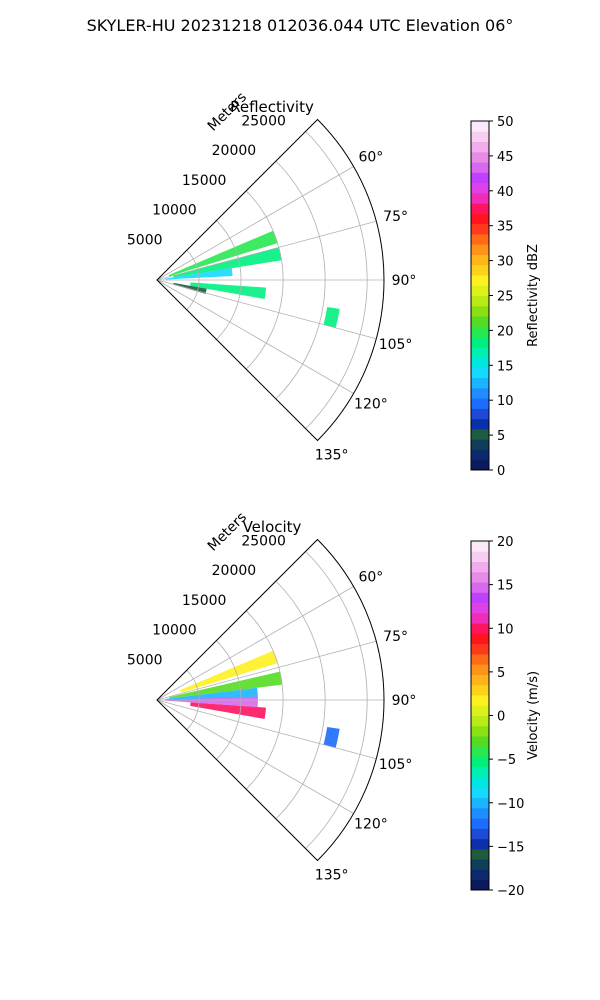  I want to click on colorbar-tick-label: 50, so click(505, 122).